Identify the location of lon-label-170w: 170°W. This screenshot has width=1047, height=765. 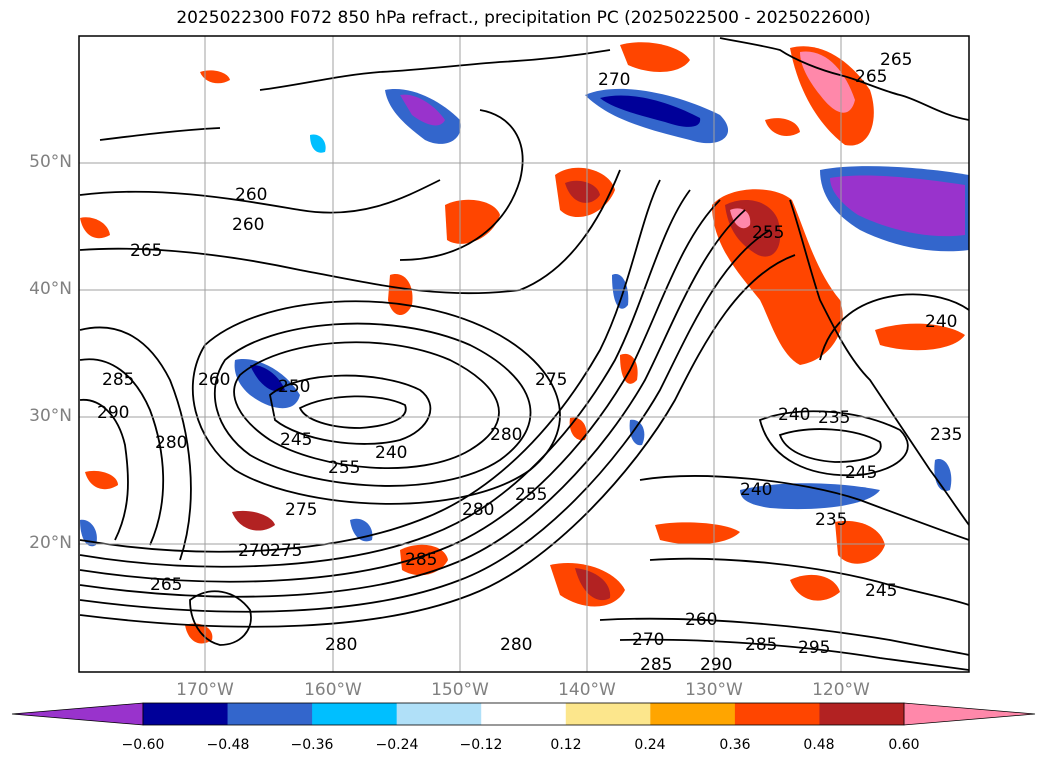
(205, 690).